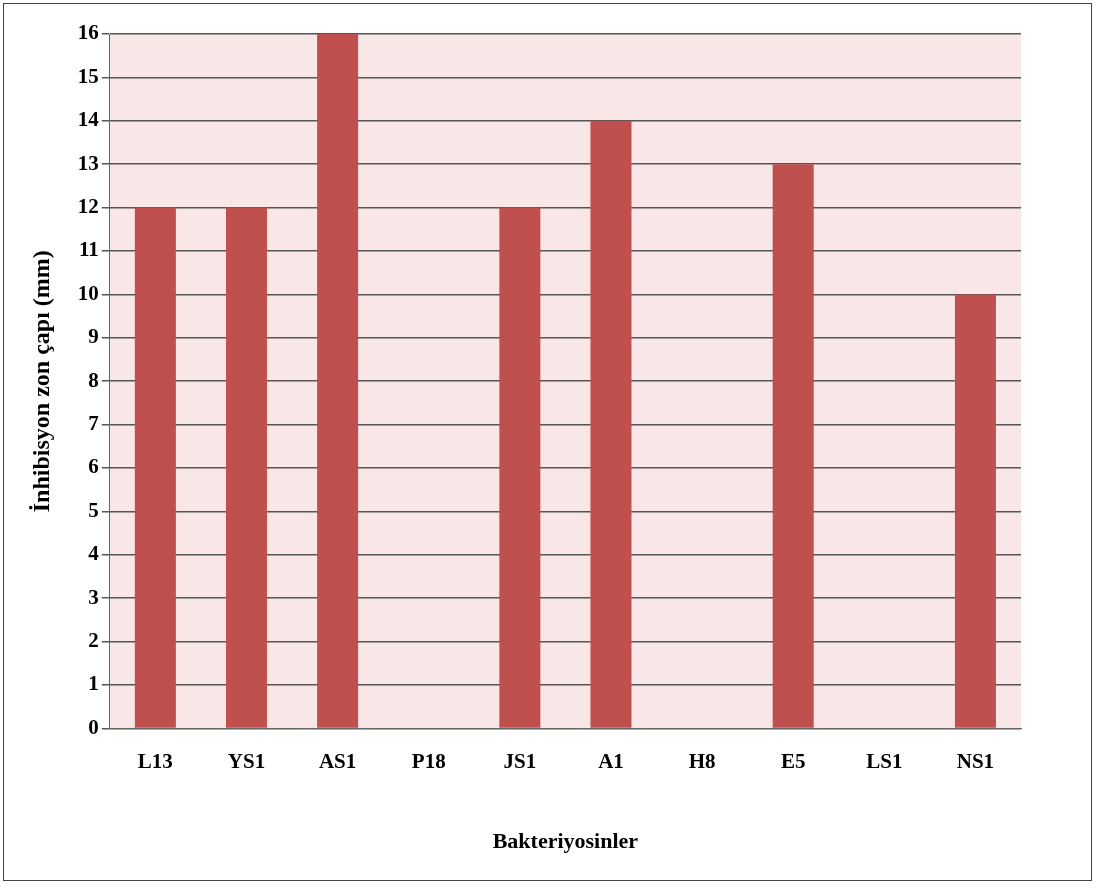 The image size is (1097, 888). What do you see at coordinates (93, 683) in the screenshot?
I see `y-tick-label: 1` at bounding box center [93, 683].